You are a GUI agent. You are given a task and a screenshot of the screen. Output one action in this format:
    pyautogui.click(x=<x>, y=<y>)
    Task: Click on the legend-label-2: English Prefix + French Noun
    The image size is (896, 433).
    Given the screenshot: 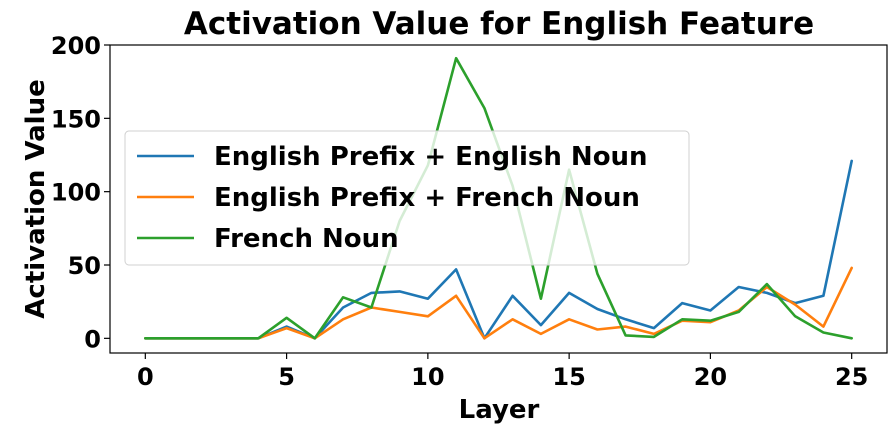 What is the action you would take?
    pyautogui.click(x=427, y=198)
    